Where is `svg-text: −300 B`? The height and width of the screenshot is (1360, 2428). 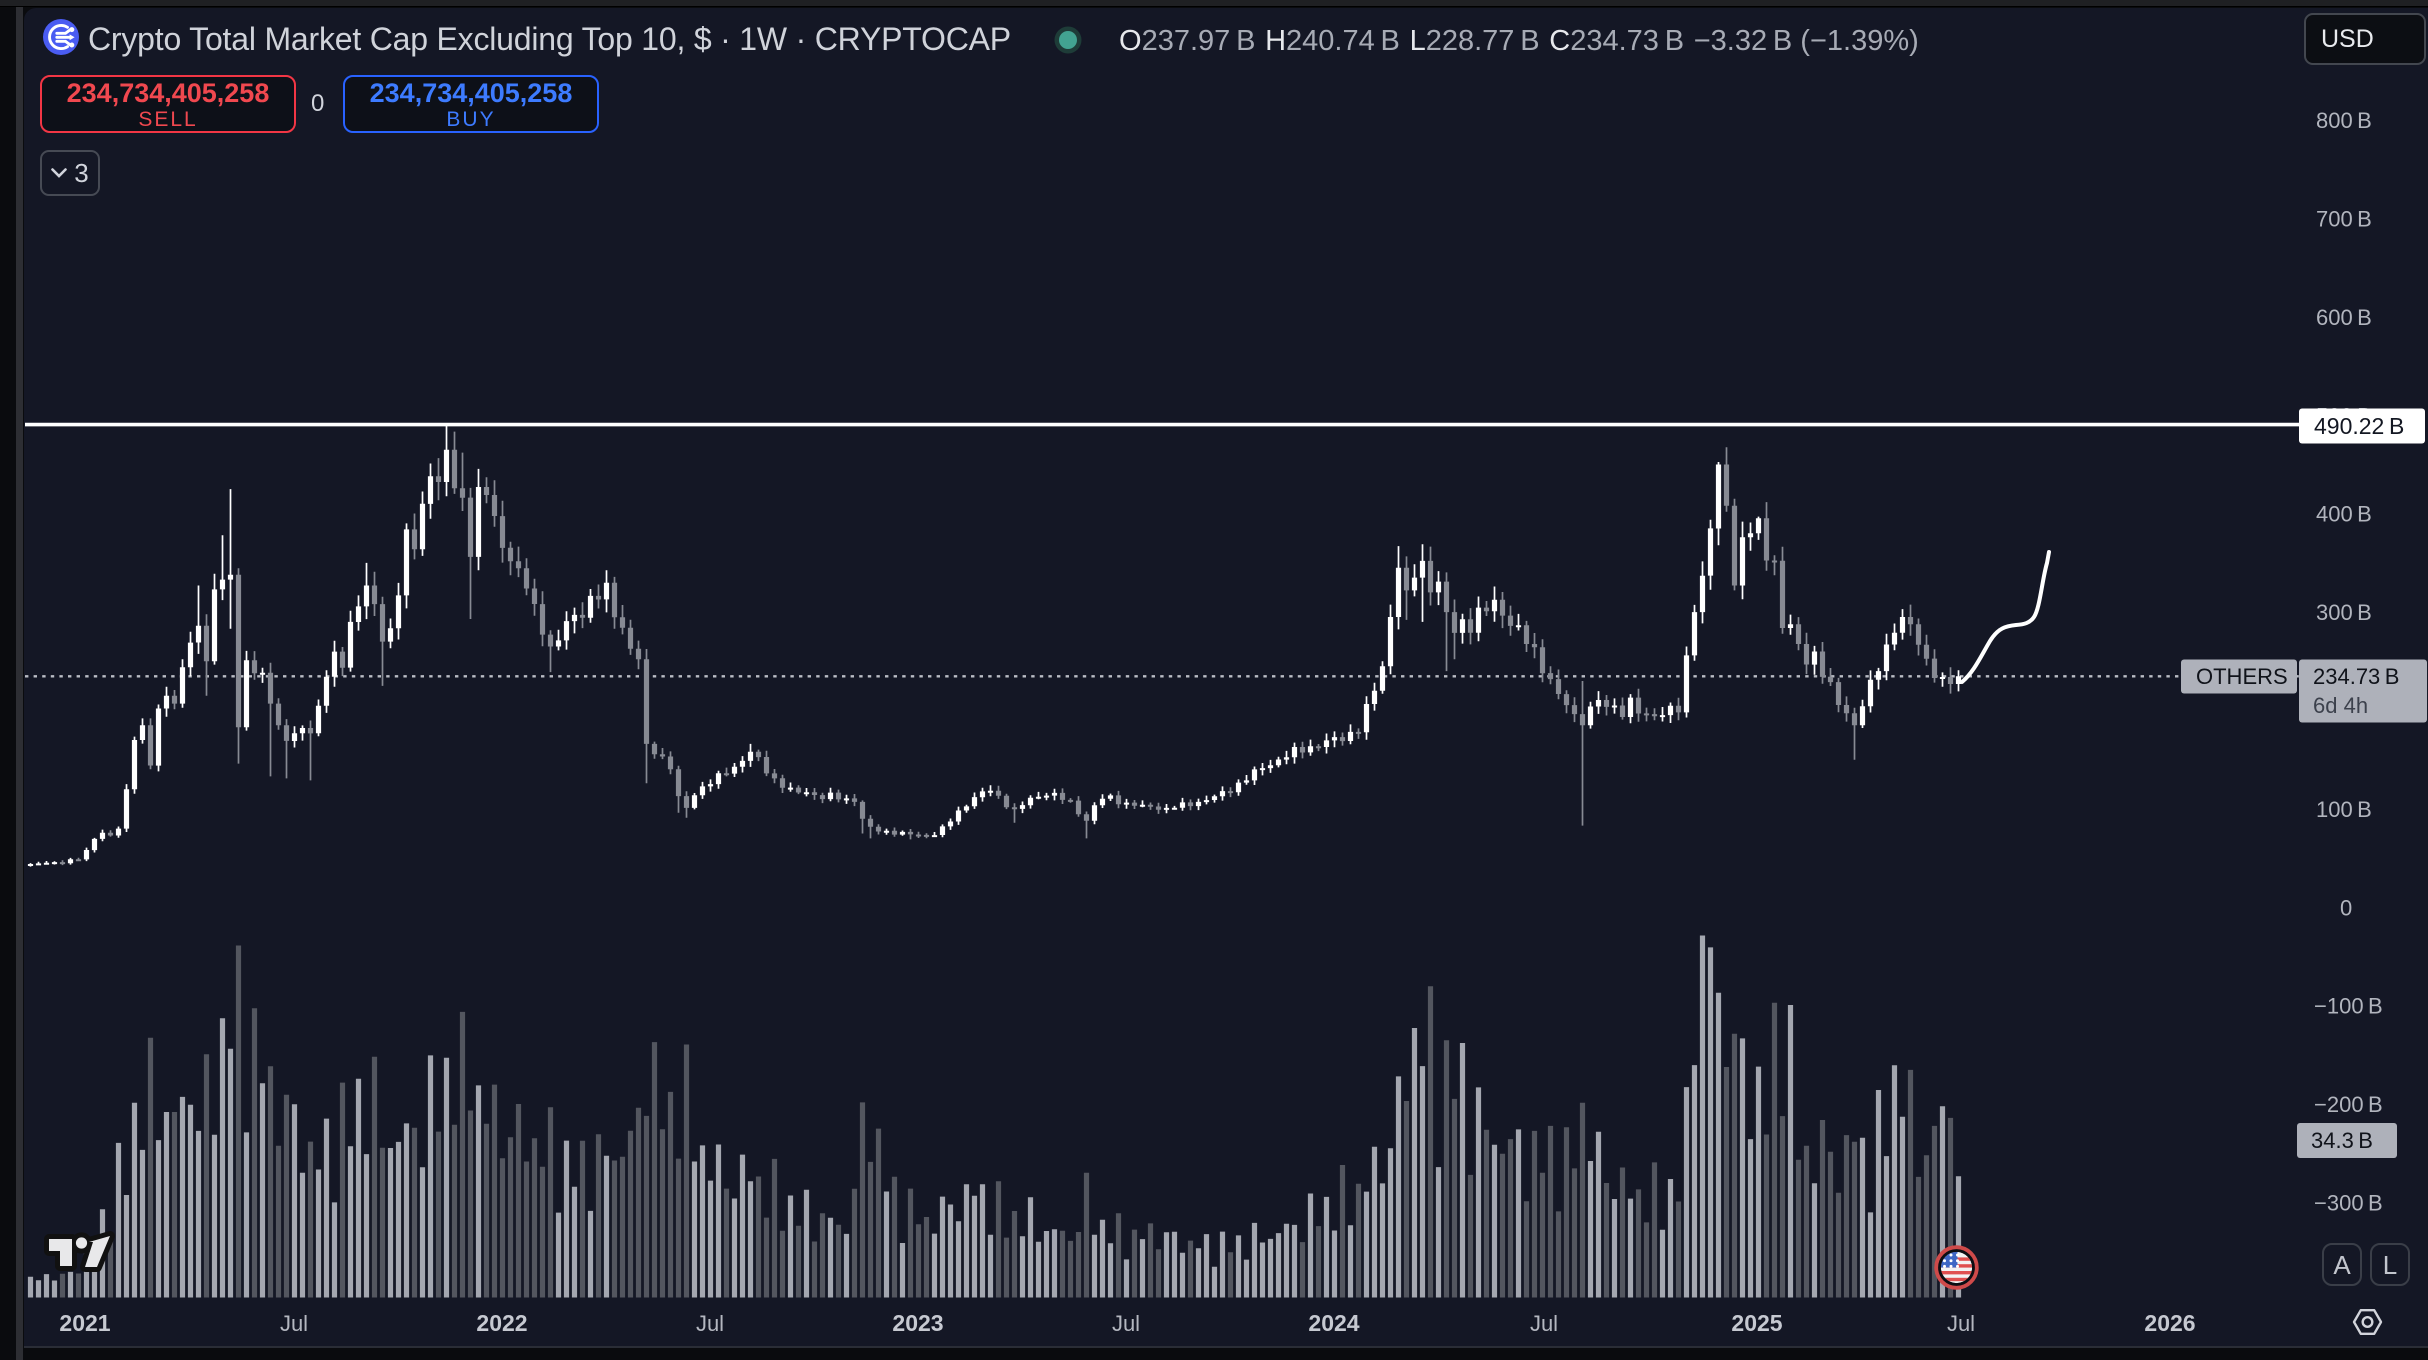
svg-text: −300 B is located at coordinates (2348, 1203).